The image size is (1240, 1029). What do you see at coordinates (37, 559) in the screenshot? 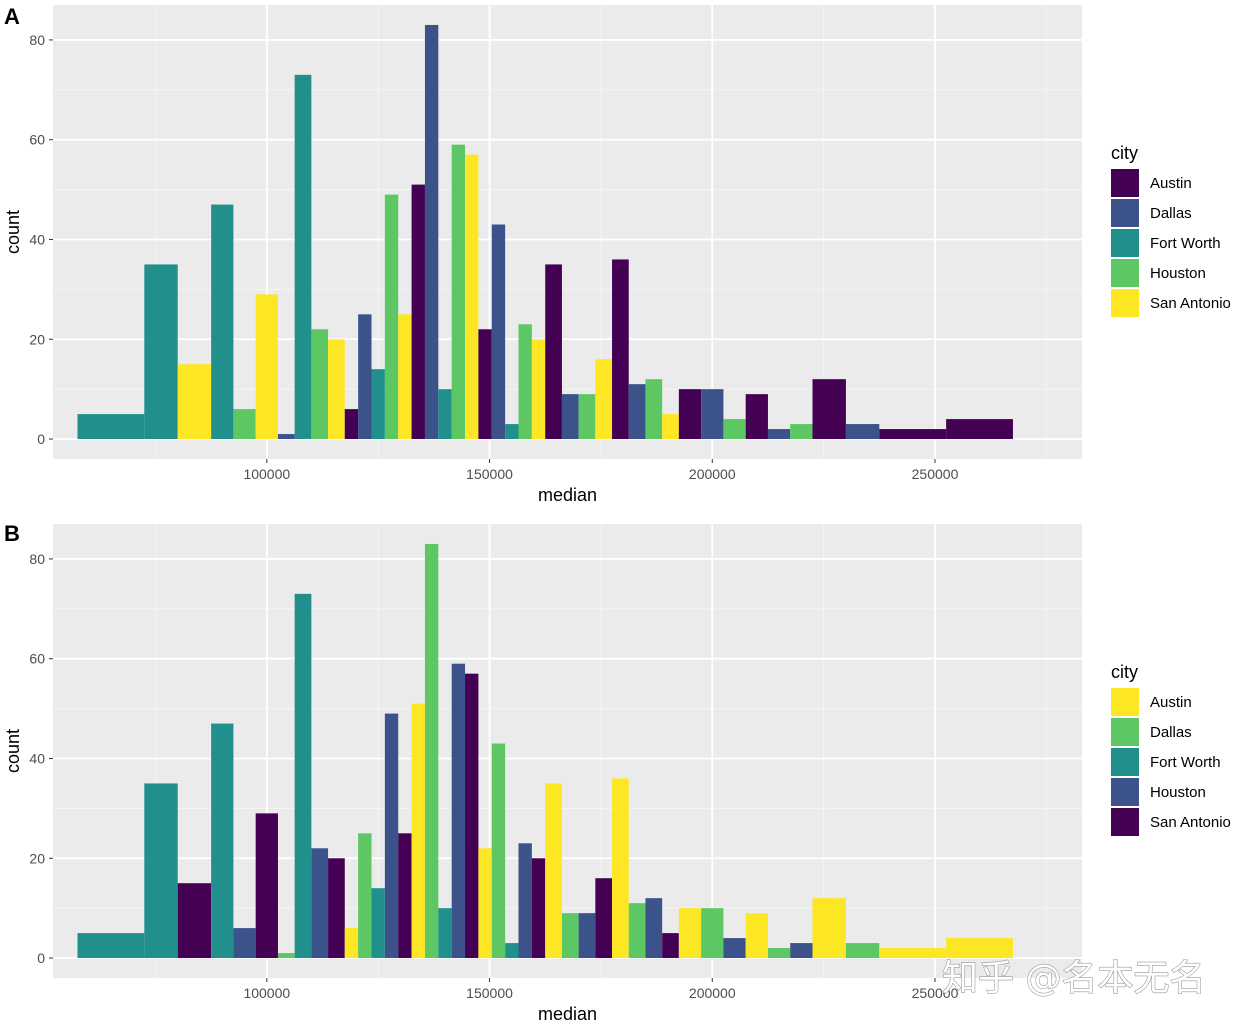
I see `y-tick-label: 80` at bounding box center [37, 559].